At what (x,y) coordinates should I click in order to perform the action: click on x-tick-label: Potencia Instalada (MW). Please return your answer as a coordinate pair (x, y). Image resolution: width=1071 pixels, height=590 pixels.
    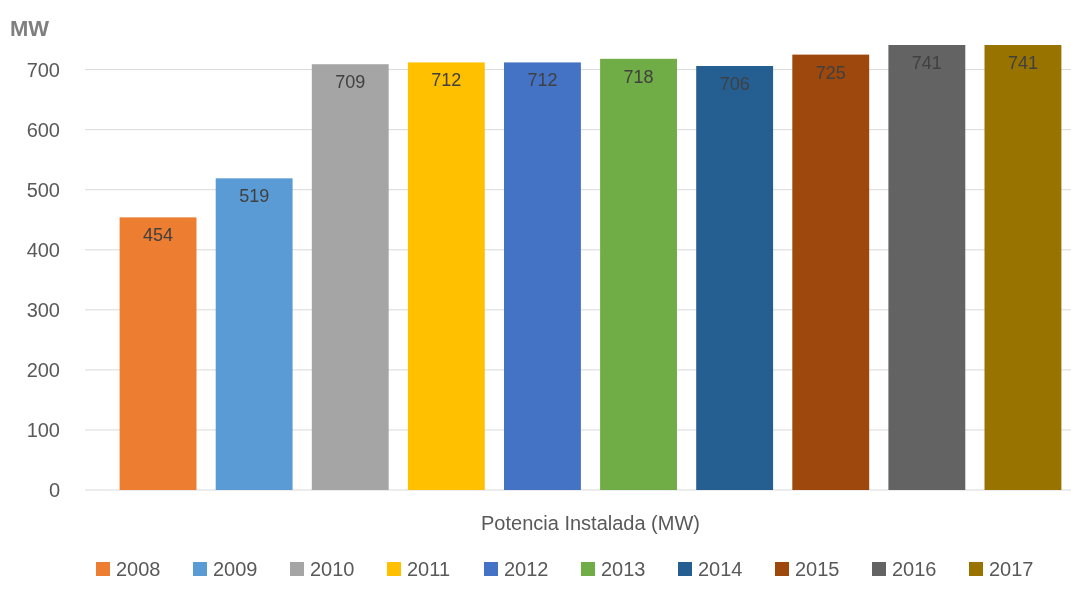
    Looking at the image, I should click on (590, 523).